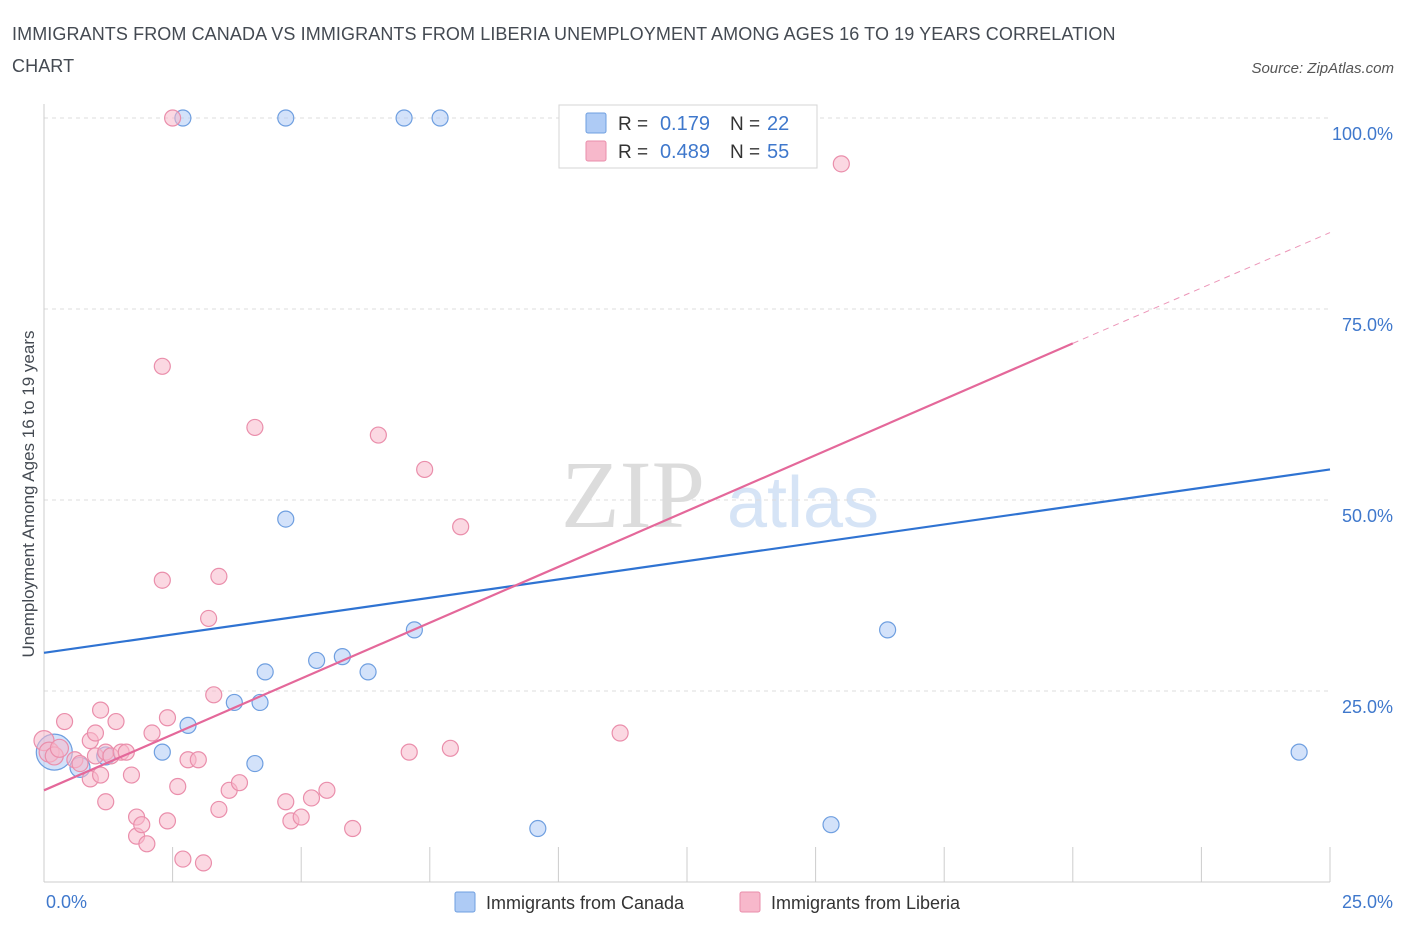 The height and width of the screenshot is (930, 1406). What do you see at coordinates (688, 136) in the screenshot?
I see `stats-legend: R = 0.179 N = 22 R = 0.489 N = 55` at bounding box center [688, 136].